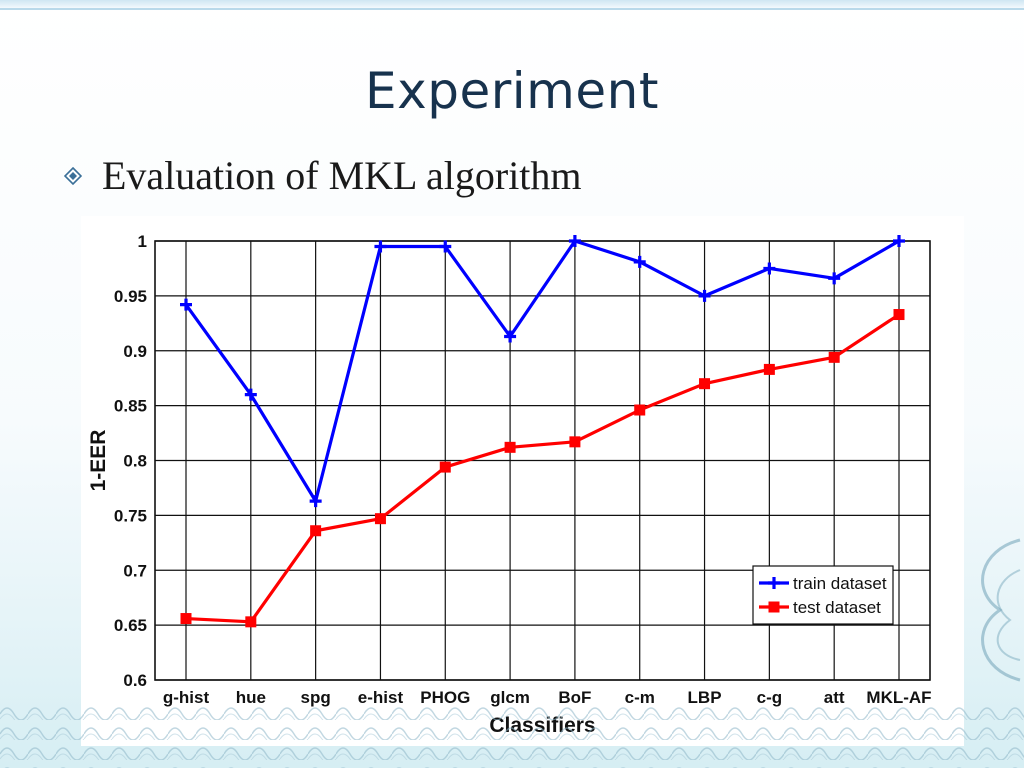  Describe the element at coordinates (512, 91) in the screenshot. I see `slide-title: Experiment` at that location.